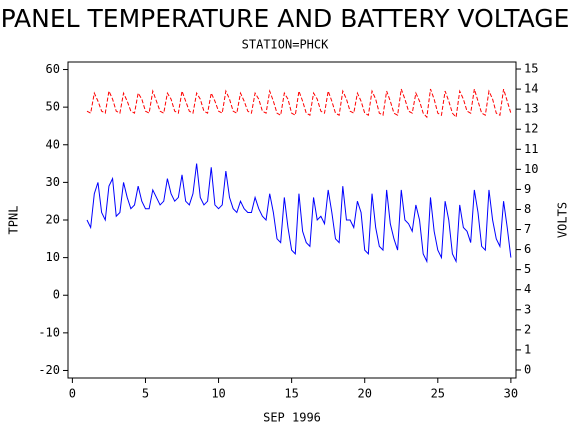 Image resolution: width=570 pixels, height=430 pixels. I want to click on x-tick-label: 10, so click(218, 394).